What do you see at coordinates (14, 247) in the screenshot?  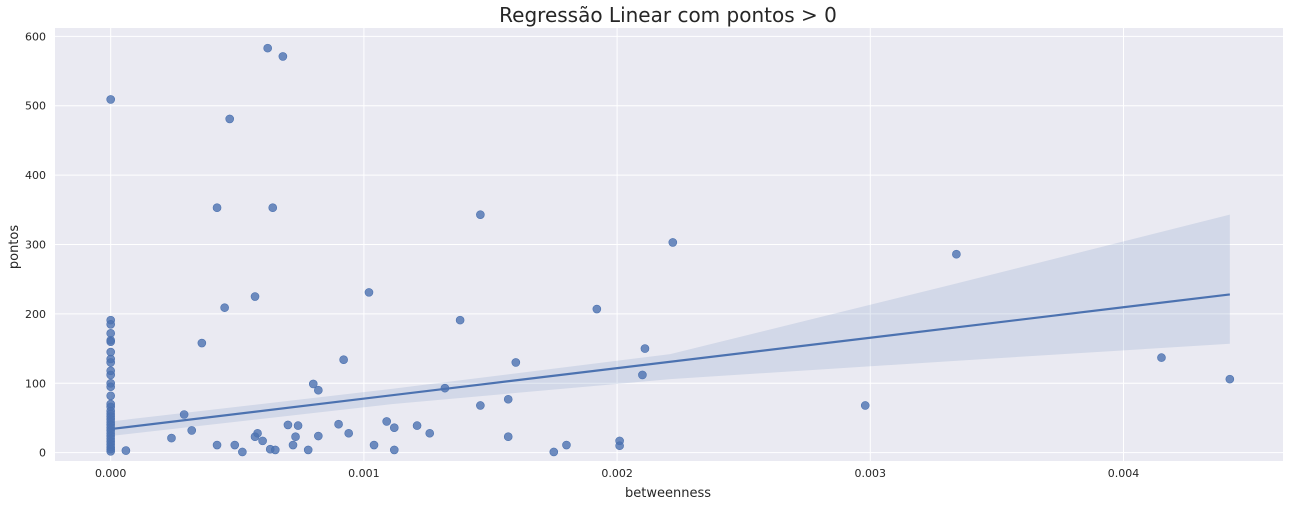 I see `y-axis-label: pontos` at bounding box center [14, 247].